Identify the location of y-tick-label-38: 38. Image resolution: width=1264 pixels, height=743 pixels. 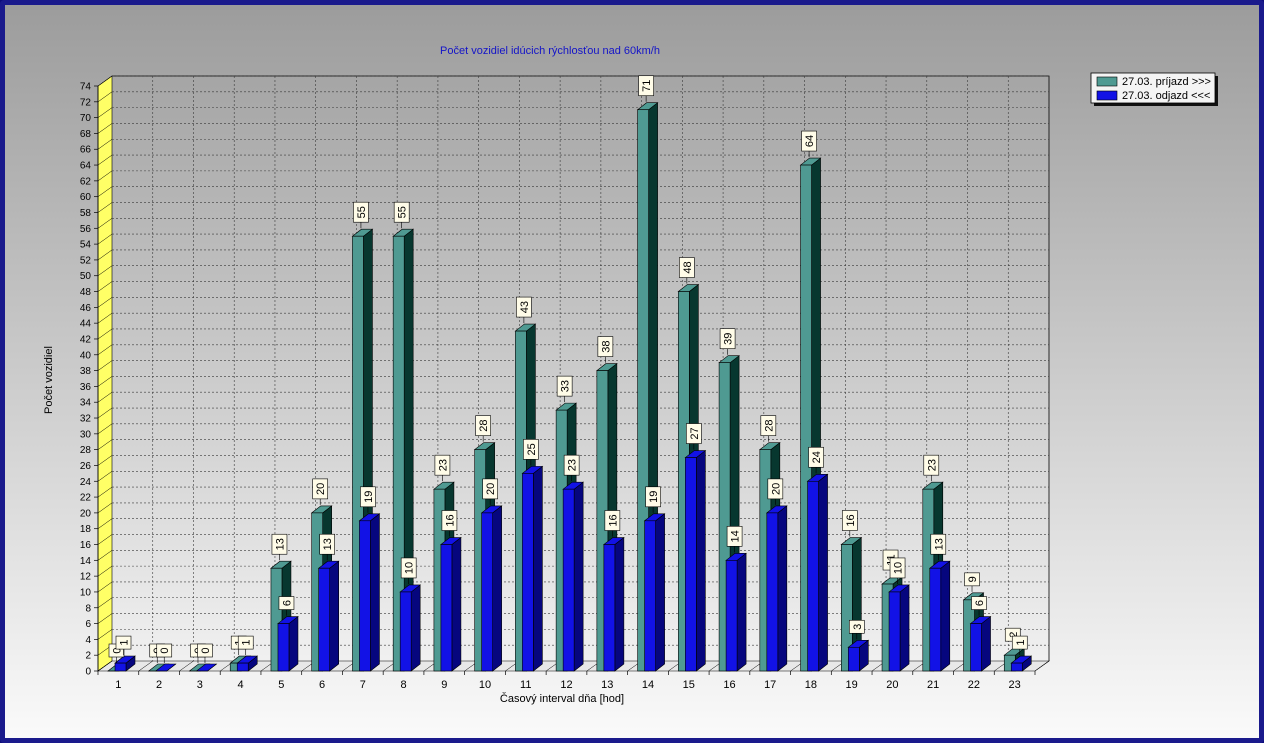
(86, 371).